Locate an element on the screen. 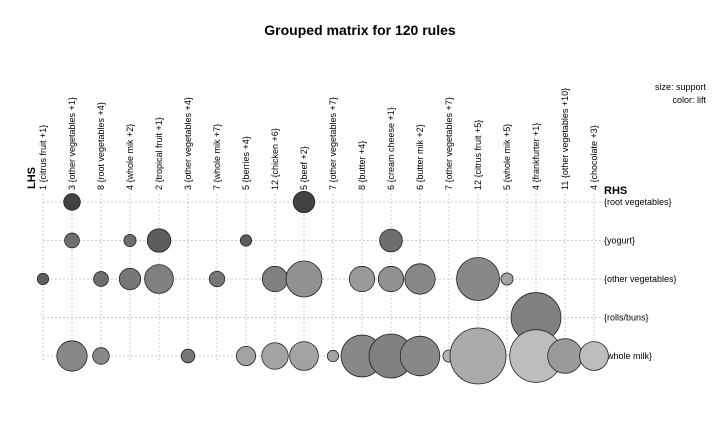  column-label: 1 {citrus fruit +1} is located at coordinates (43, 157).